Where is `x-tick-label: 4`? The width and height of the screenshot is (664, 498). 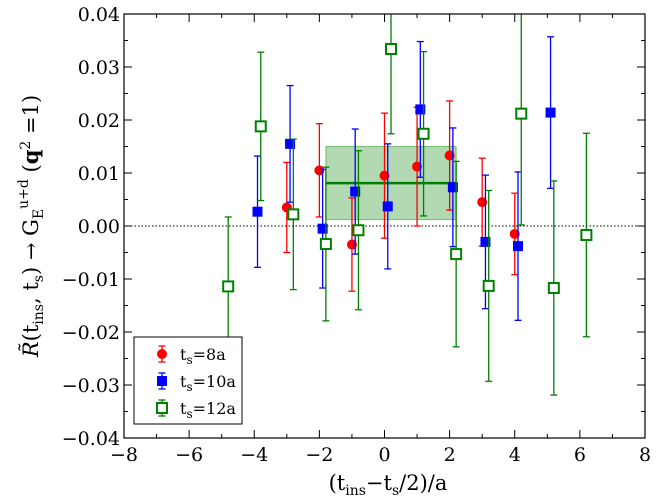 x-tick-label: 4 is located at coordinates (515, 455).